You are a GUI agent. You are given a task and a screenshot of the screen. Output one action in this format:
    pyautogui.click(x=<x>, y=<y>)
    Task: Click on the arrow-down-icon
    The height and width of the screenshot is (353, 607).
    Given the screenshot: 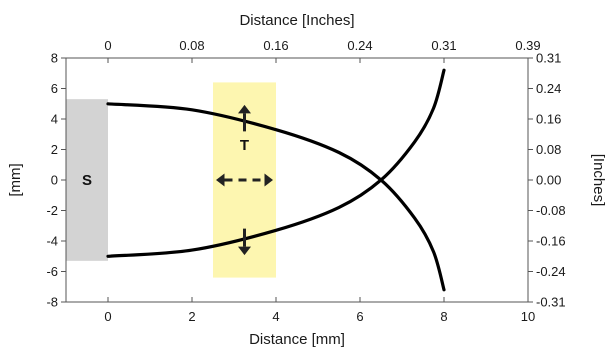 What is the action you would take?
    pyautogui.click(x=244, y=251)
    